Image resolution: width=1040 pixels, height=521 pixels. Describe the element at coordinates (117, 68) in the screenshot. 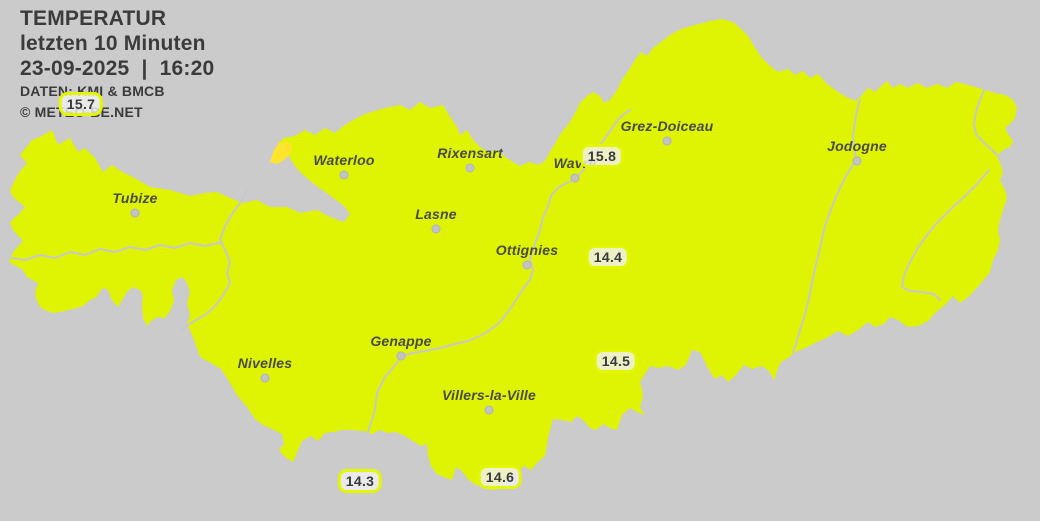

I see `date-time: 23-09-2025 | 16:20` at that location.